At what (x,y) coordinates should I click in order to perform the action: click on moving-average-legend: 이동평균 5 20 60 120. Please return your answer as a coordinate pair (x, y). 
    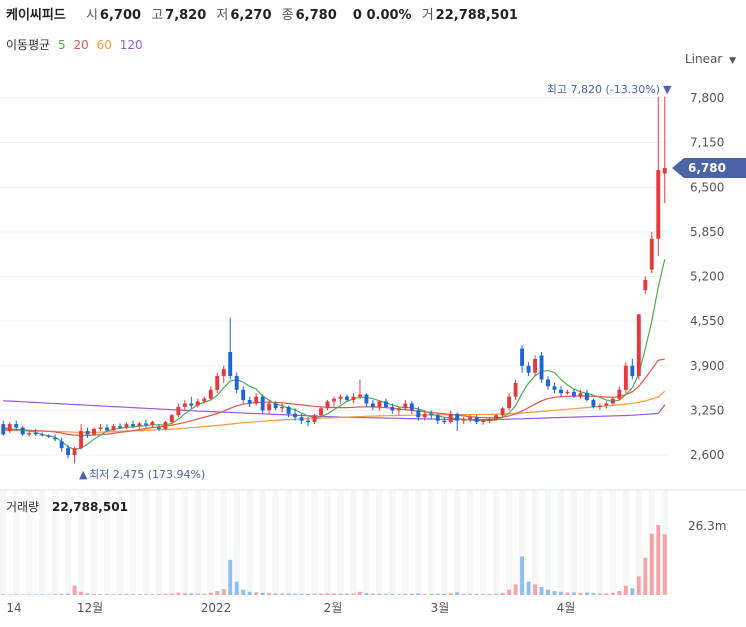
    Looking at the image, I should click on (74, 44).